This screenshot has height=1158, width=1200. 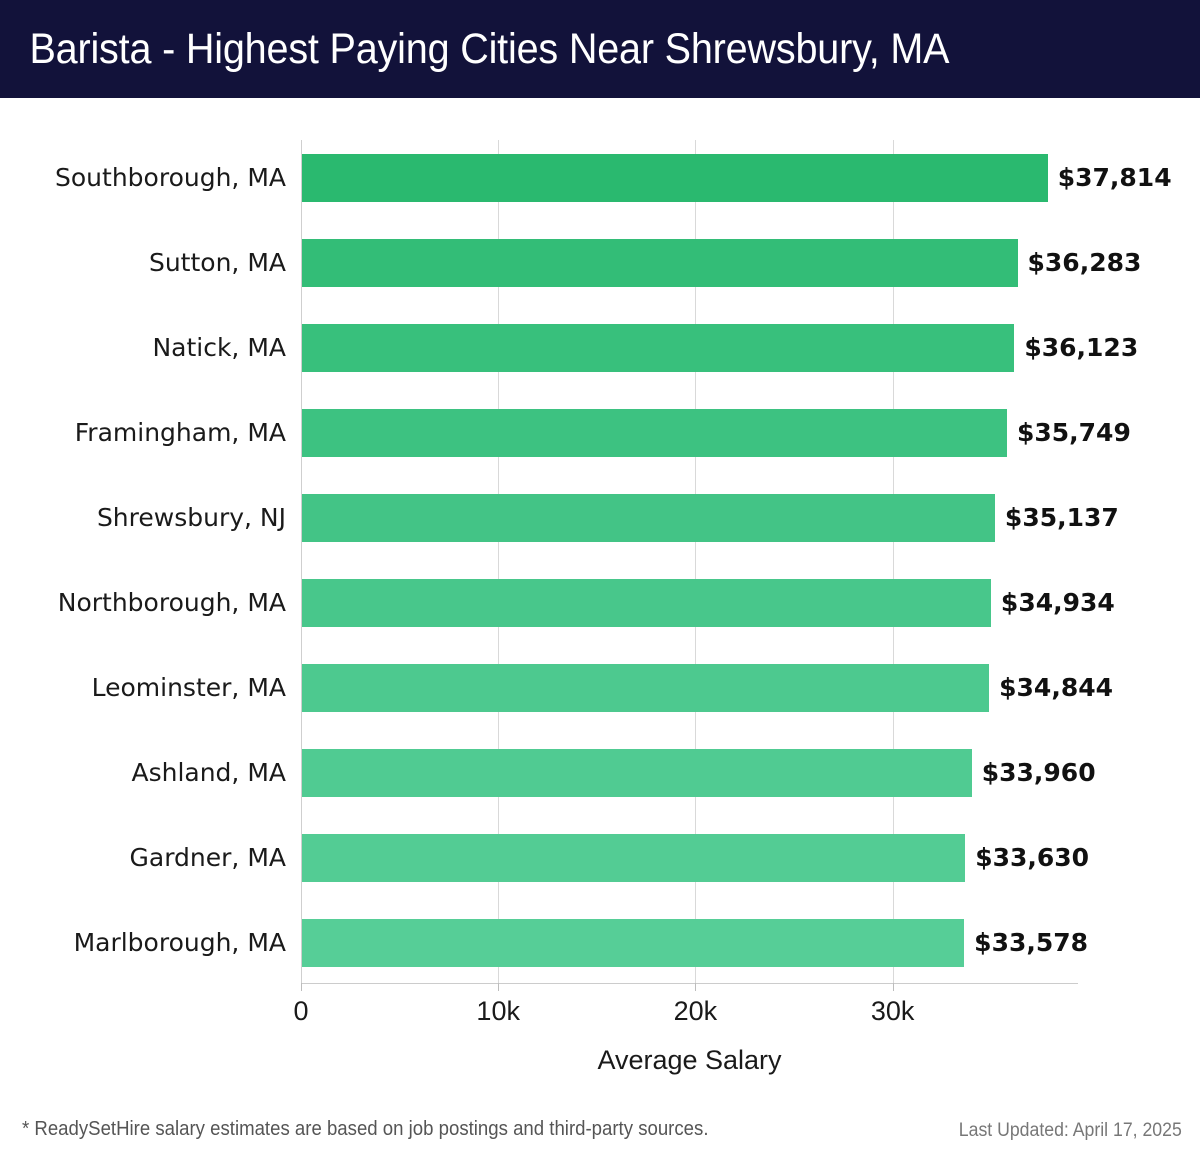 I want to click on x-axis-spine, so click(x=689, y=983).